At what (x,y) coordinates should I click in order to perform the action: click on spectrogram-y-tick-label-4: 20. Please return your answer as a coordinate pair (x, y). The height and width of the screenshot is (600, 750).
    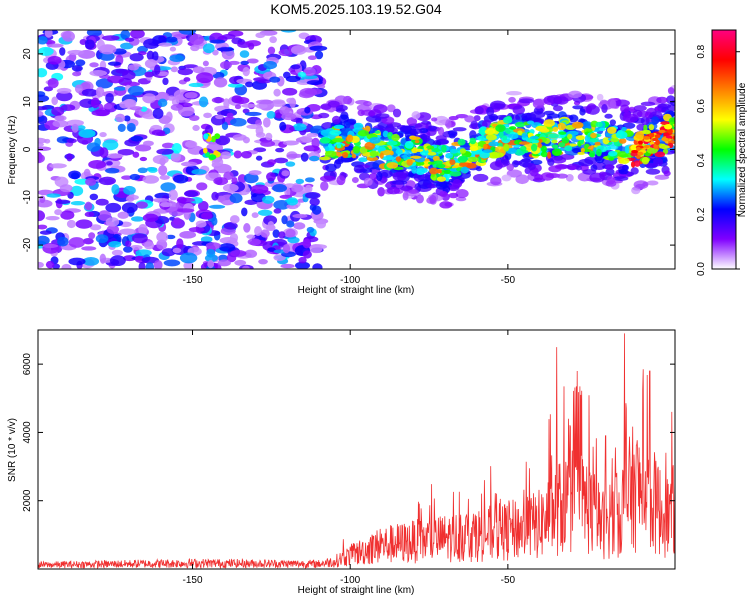
    Looking at the image, I should click on (27, 54).